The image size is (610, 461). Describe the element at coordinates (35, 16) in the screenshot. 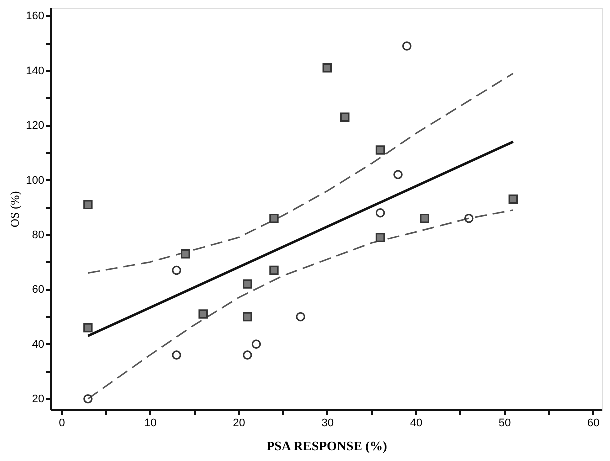

I see `y-tick-label: 160` at that location.